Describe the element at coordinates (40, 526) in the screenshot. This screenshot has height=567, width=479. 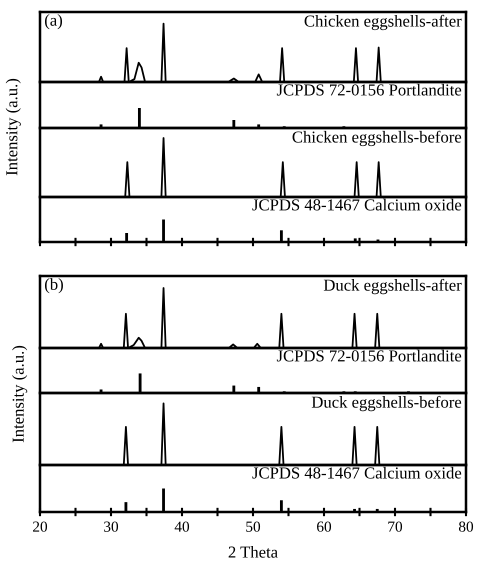
I see `x-tick-label: 20` at that location.